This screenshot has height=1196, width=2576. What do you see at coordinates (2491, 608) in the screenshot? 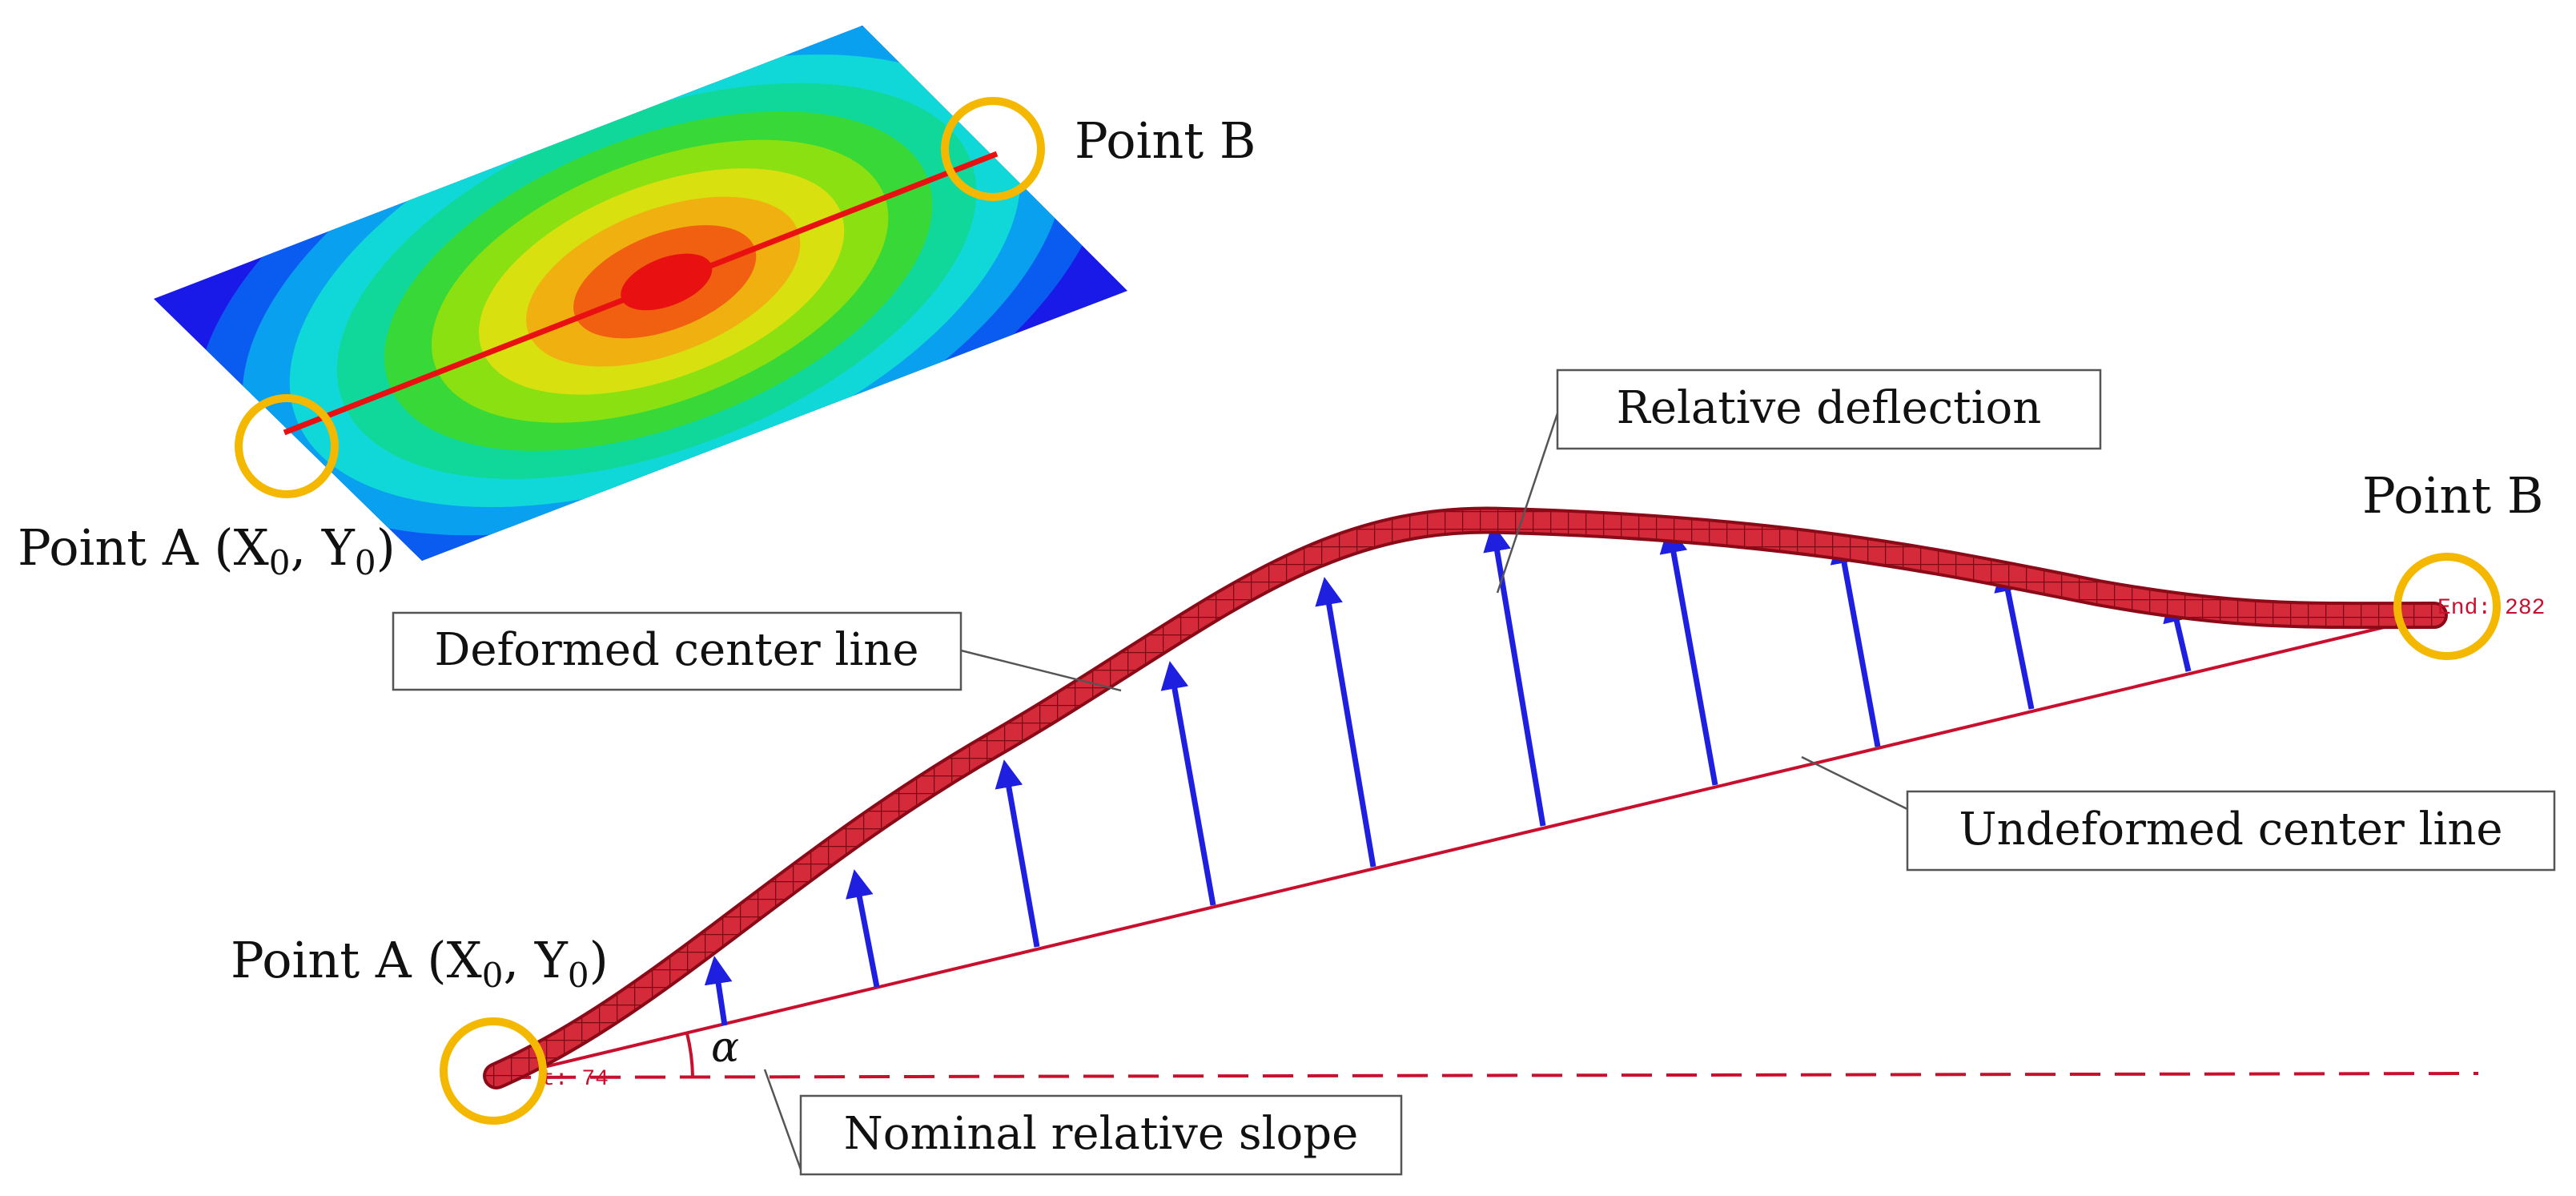
I see `end-node-tag: End: 282` at bounding box center [2491, 608].